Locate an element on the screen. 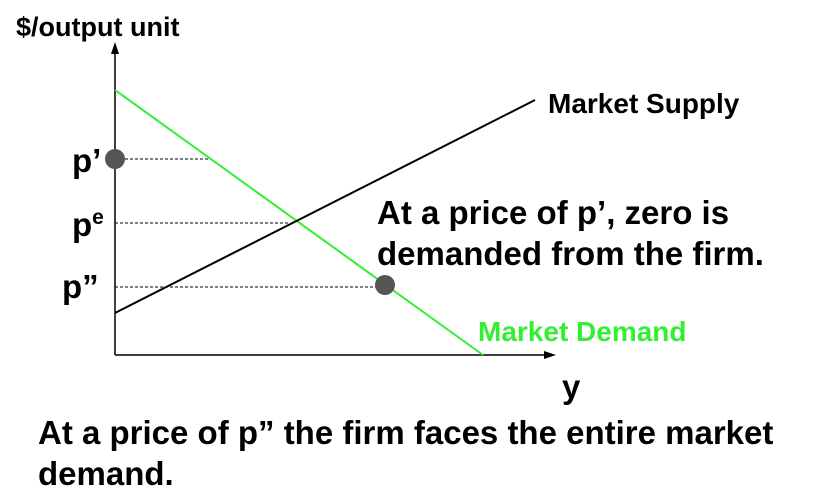 The height and width of the screenshot is (504, 822). market-demand-label: Market Demand is located at coordinates (582, 331).